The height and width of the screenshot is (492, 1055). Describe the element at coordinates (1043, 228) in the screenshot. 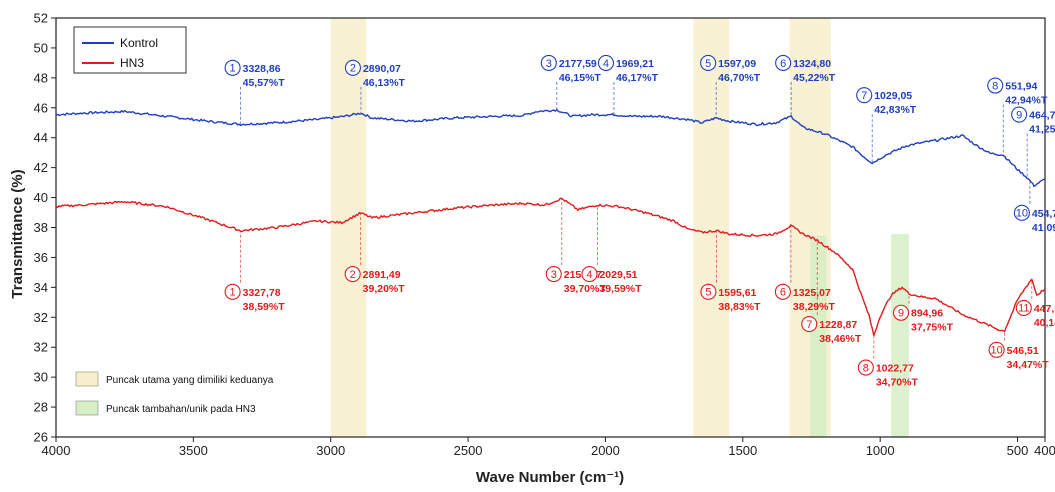

I see `peak-transmittance: 41,09%T` at that location.